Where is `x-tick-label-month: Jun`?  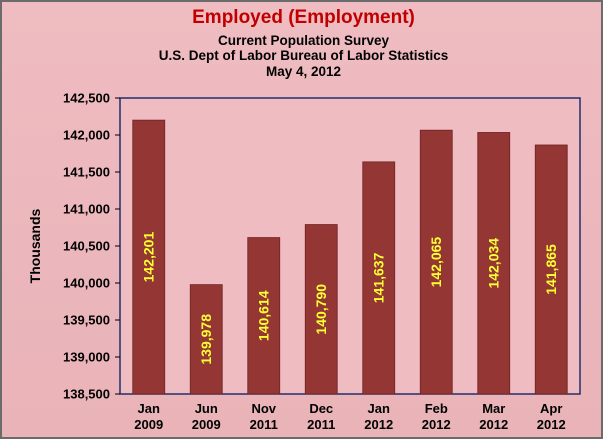
x-tick-label-month: Jun is located at coordinates (206, 408).